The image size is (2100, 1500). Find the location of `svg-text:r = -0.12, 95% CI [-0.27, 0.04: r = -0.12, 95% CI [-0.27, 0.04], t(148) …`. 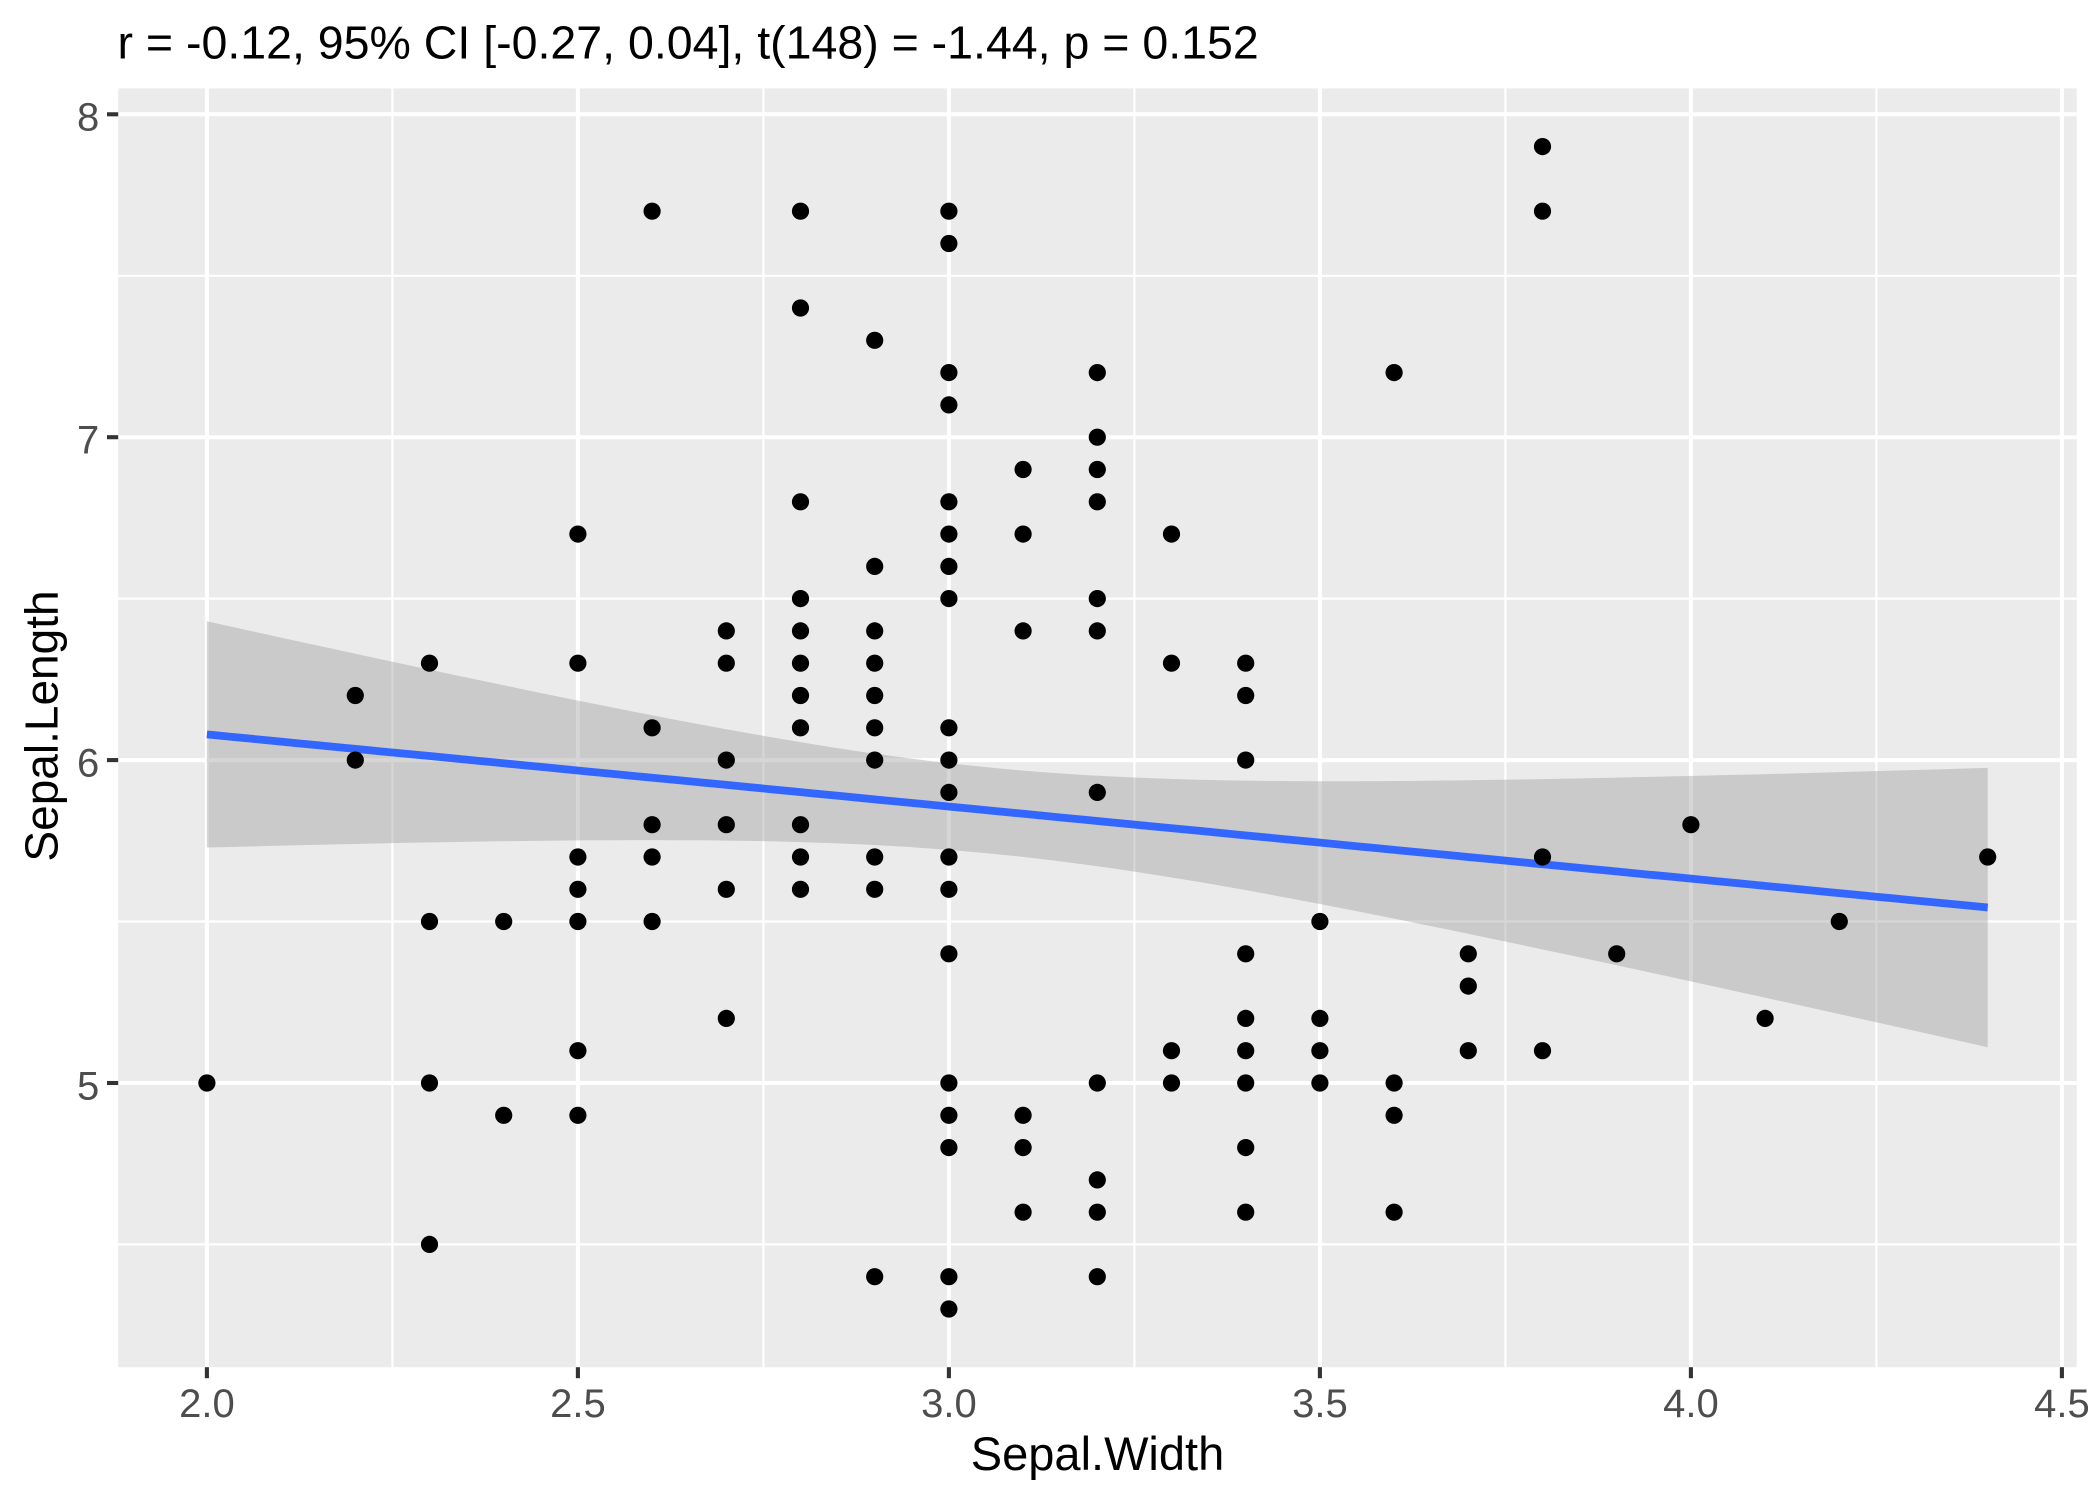

svg-text:r = -0.12, 95% CI [-0.27, 0.04: r = -0.12, 95% CI [-0.27, 0.04], t(148) … is located at coordinates (688, 43).